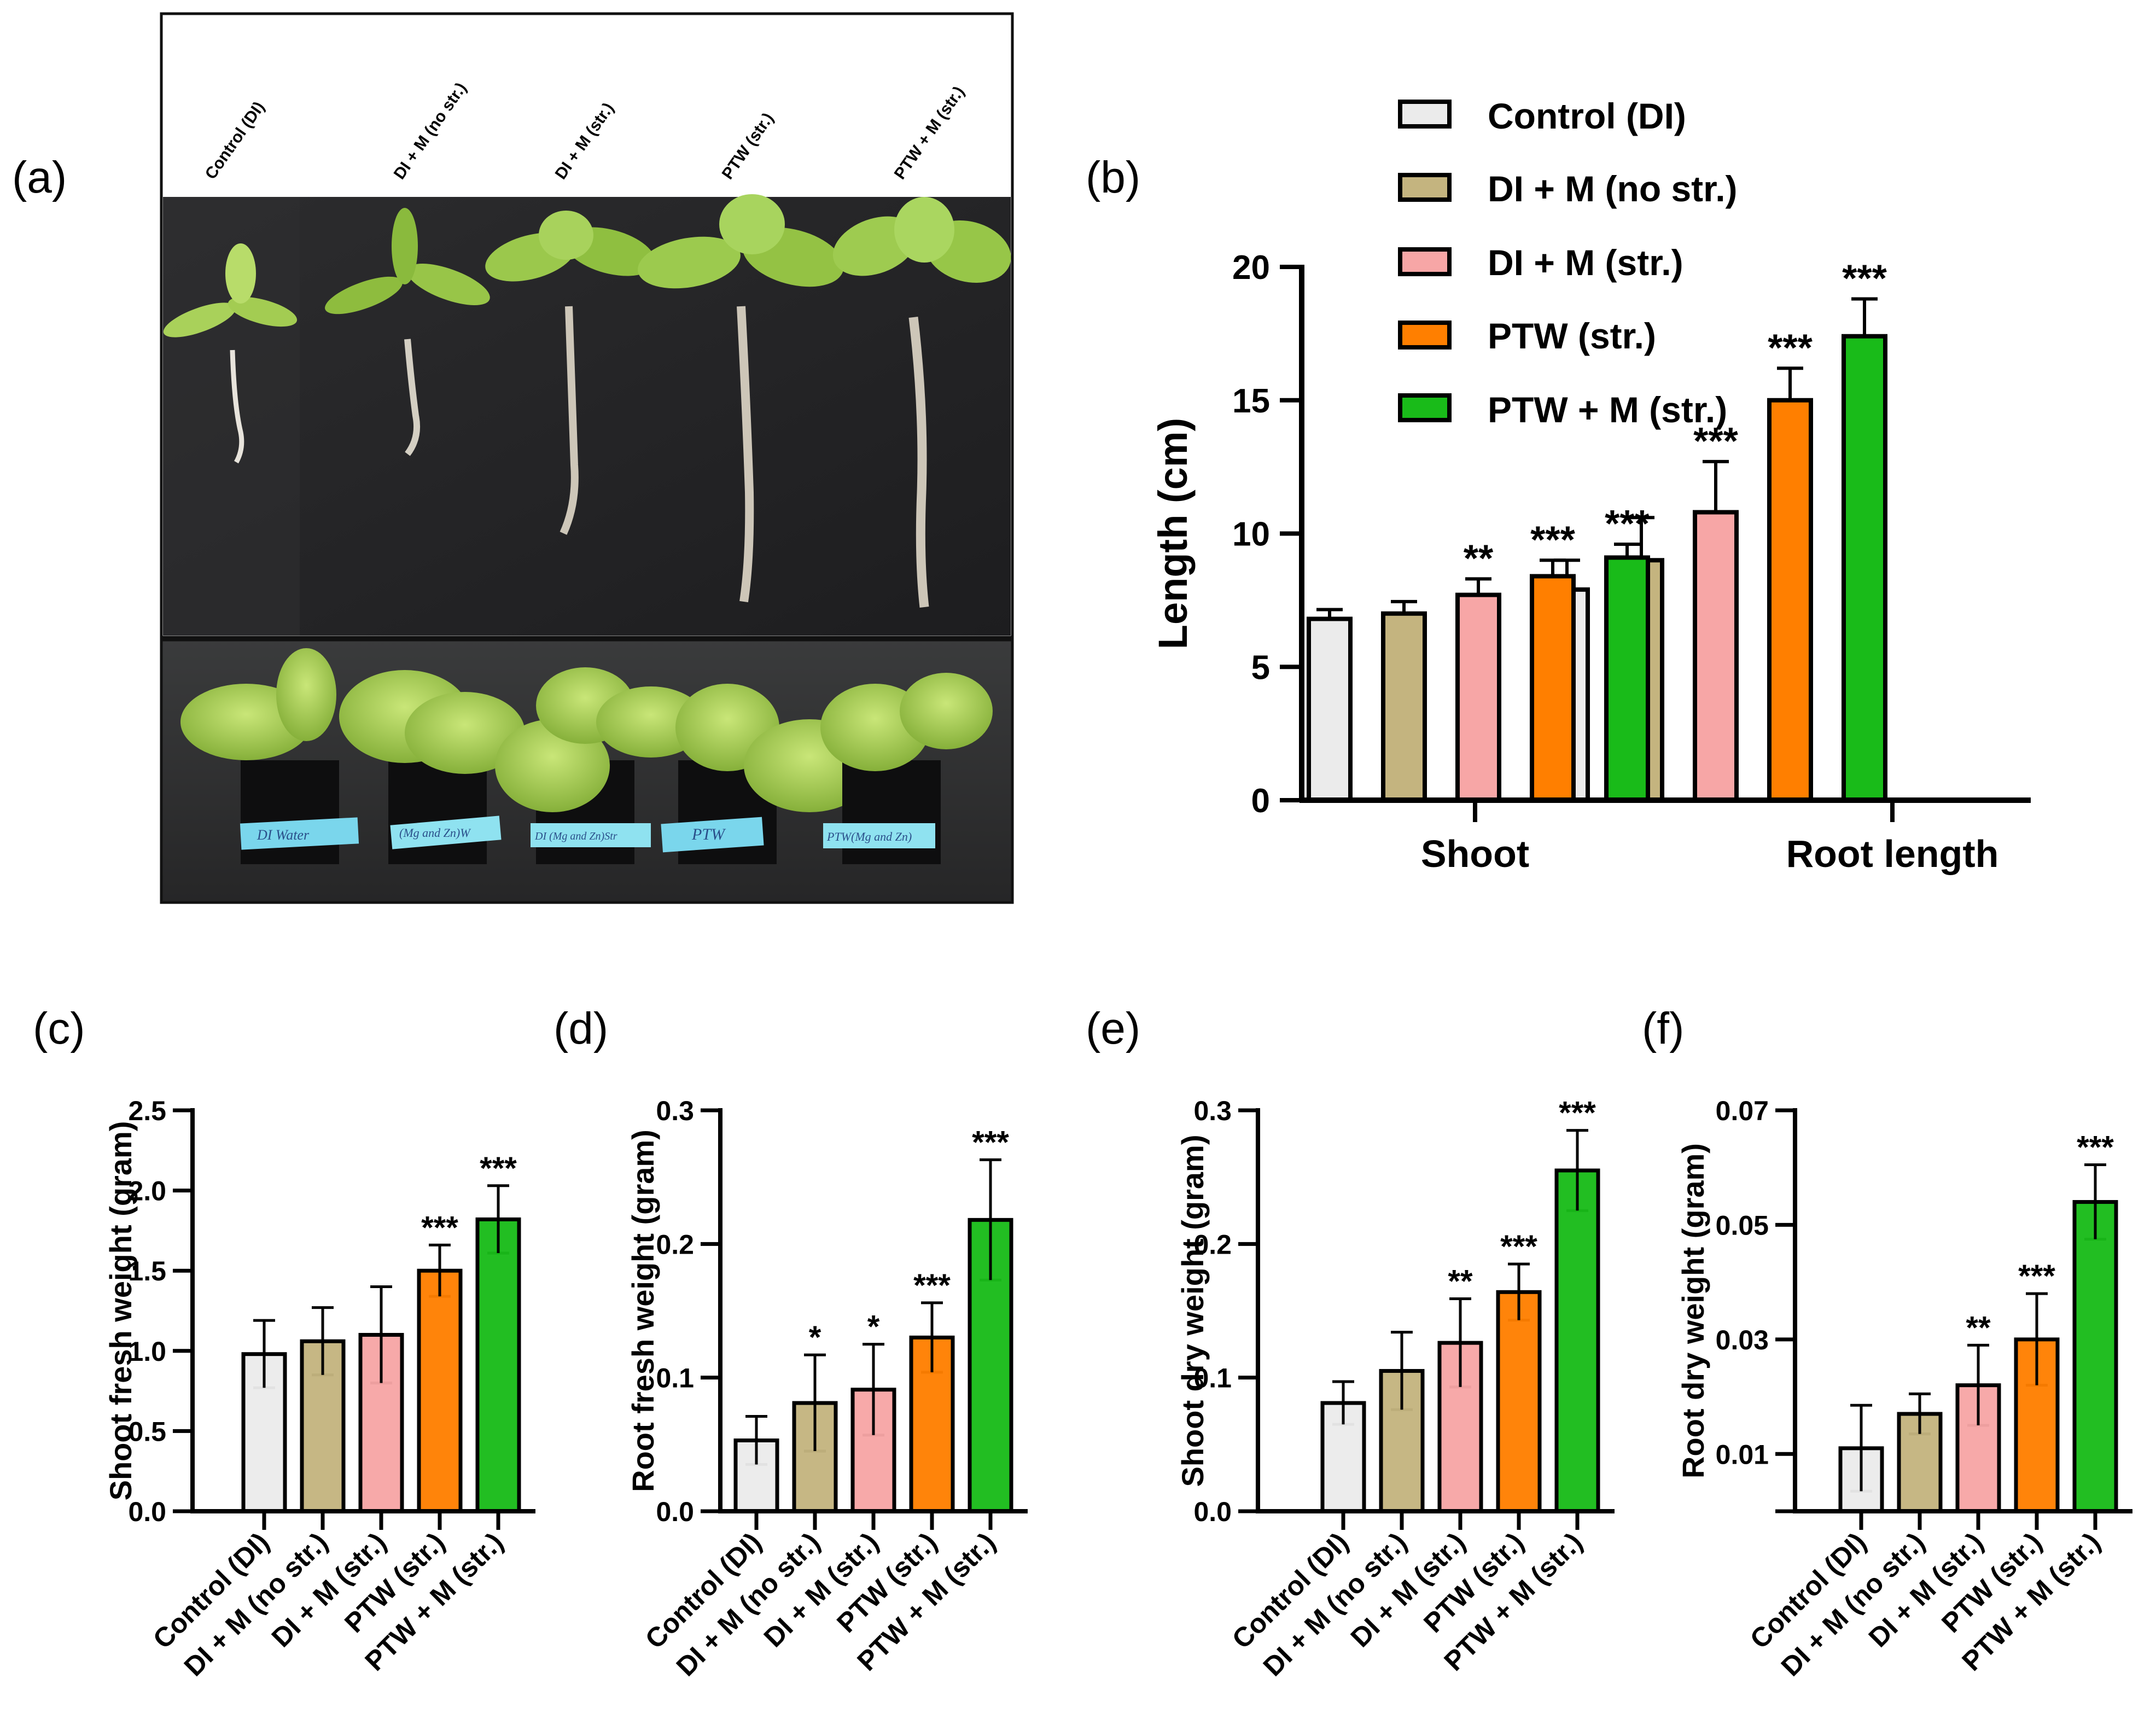  What do you see at coordinates (1425, 188) in the screenshot?
I see `legend-swatch-dim-no-str` at bounding box center [1425, 188].